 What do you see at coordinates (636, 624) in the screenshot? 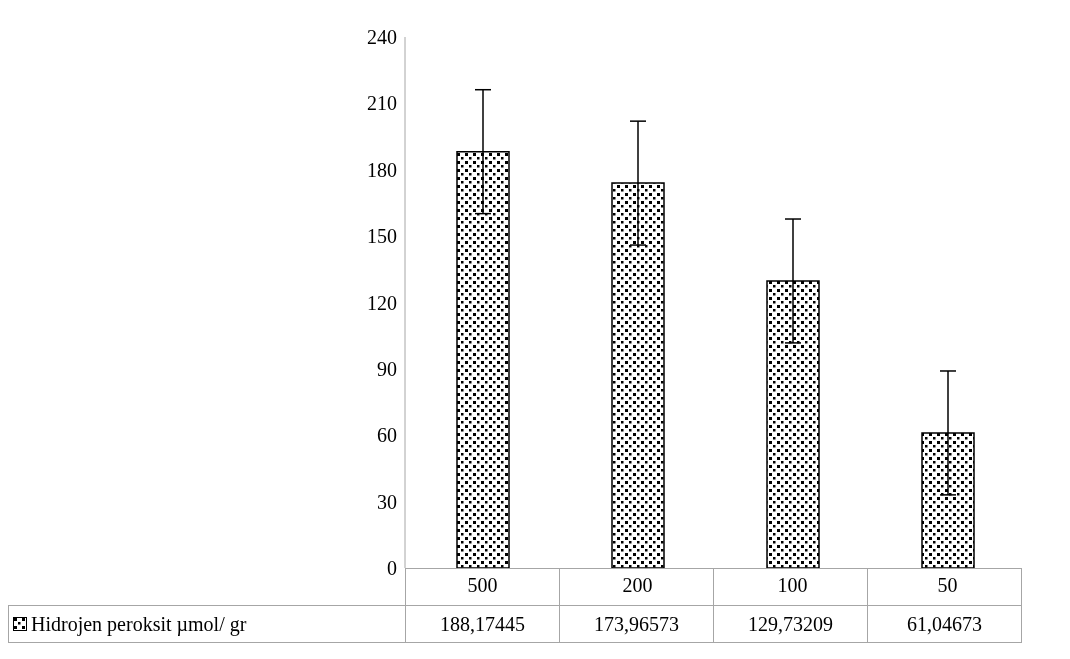
I see `data-label: 173,96573` at bounding box center [636, 624].